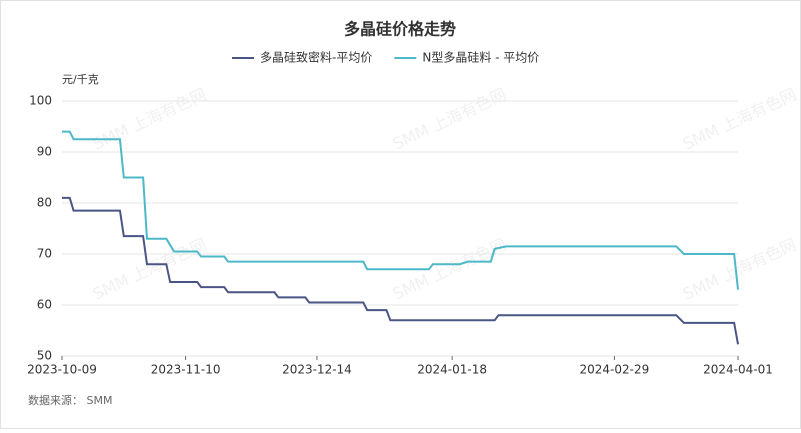  I want to click on y-tick-label: 90, so click(44, 152).